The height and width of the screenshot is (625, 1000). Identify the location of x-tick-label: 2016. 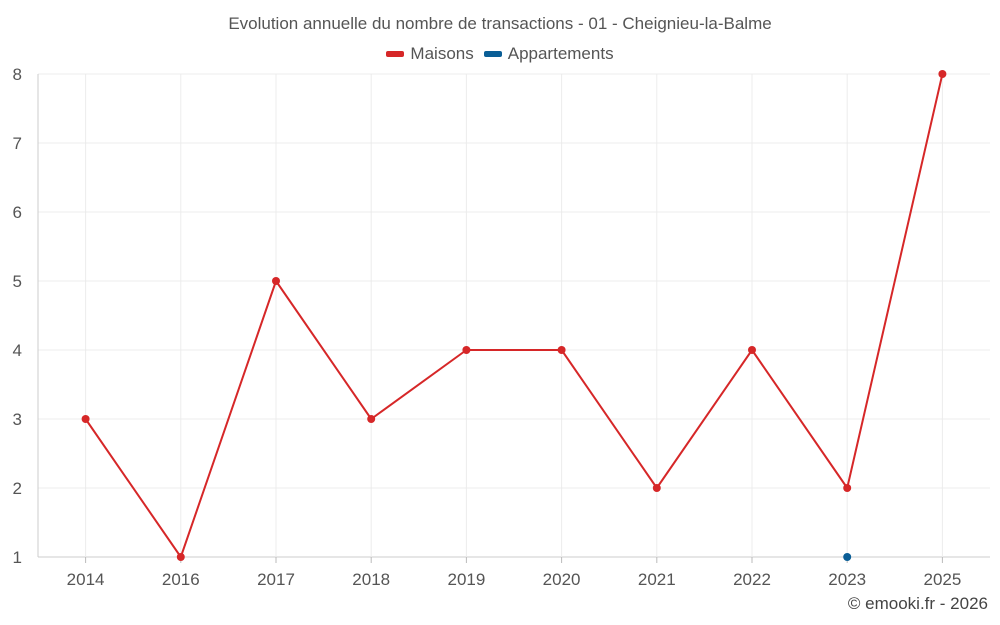
(181, 579).